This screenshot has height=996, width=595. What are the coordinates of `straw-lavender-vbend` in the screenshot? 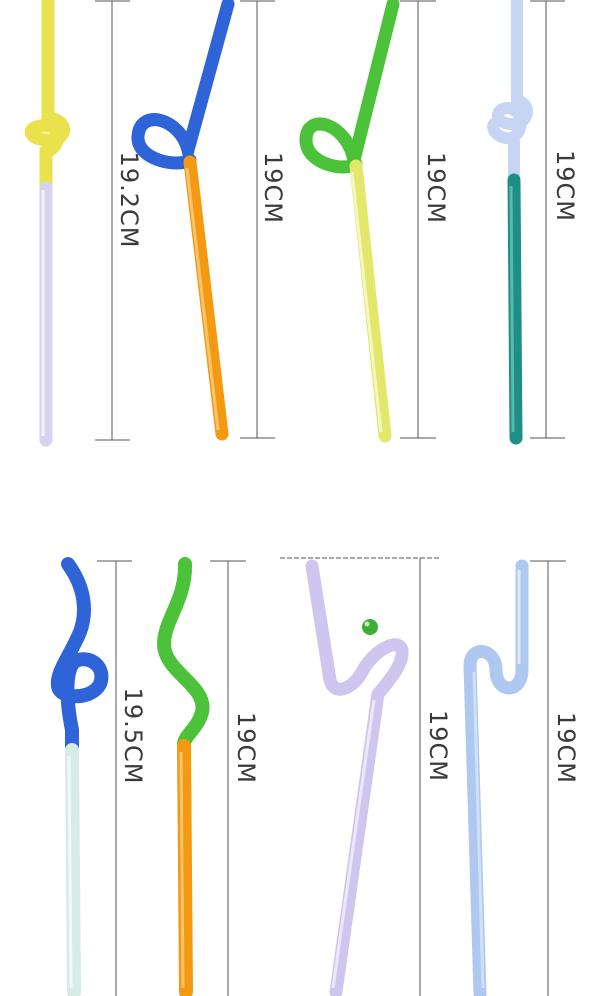 It's located at (357, 777).